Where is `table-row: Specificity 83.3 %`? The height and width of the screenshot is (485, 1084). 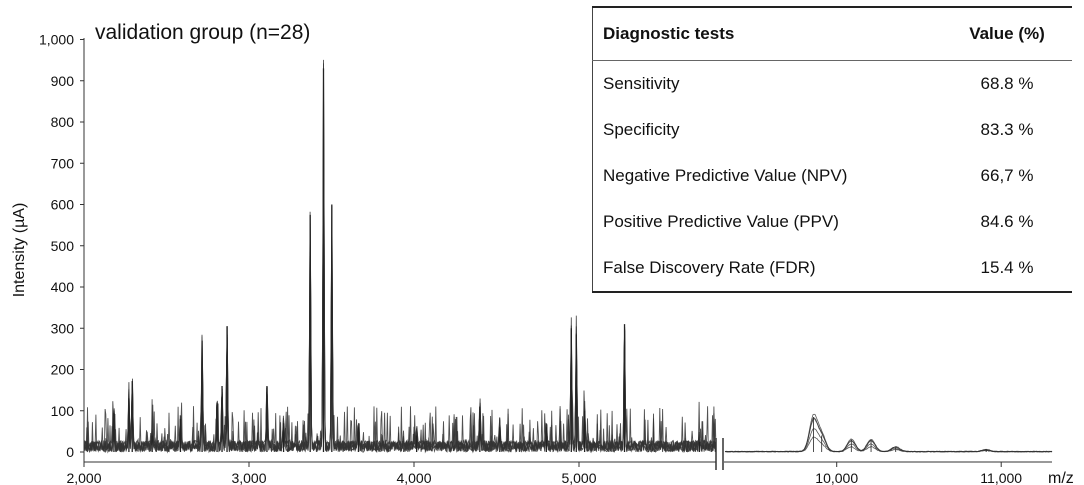
table-row: Specificity 83.3 % is located at coordinates (833, 130).